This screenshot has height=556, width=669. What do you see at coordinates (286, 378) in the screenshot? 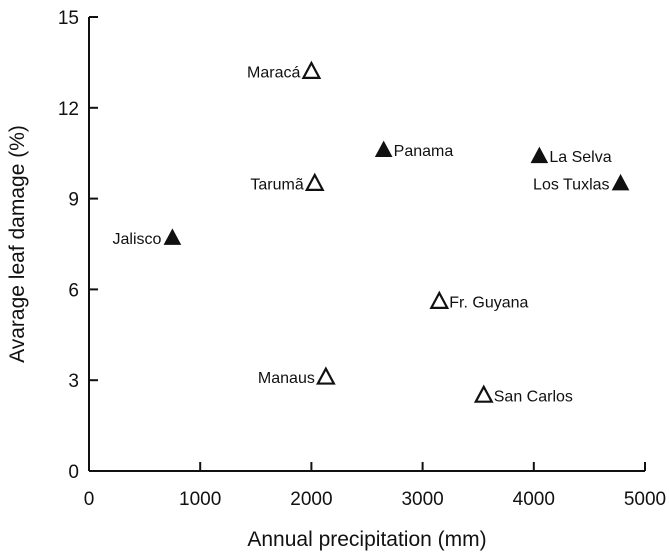
I see `point-label: Manaus` at bounding box center [286, 378].